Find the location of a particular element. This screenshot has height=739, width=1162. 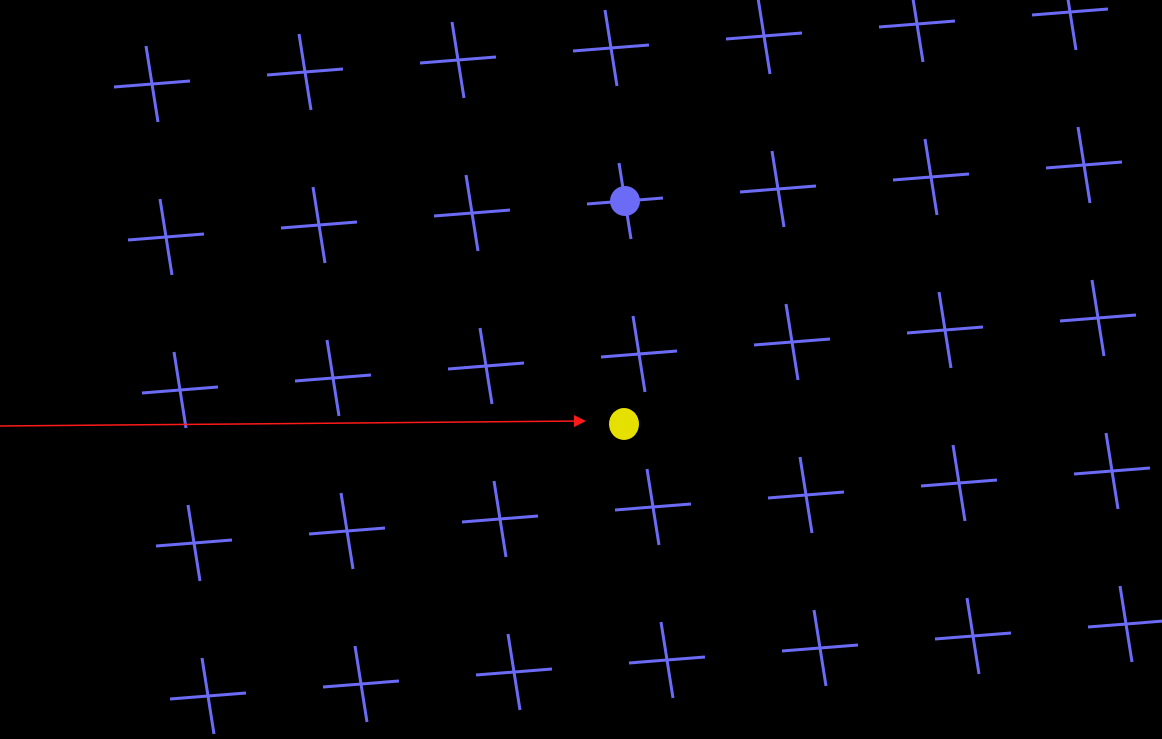

arrow-right-icon is located at coordinates (293, 421).